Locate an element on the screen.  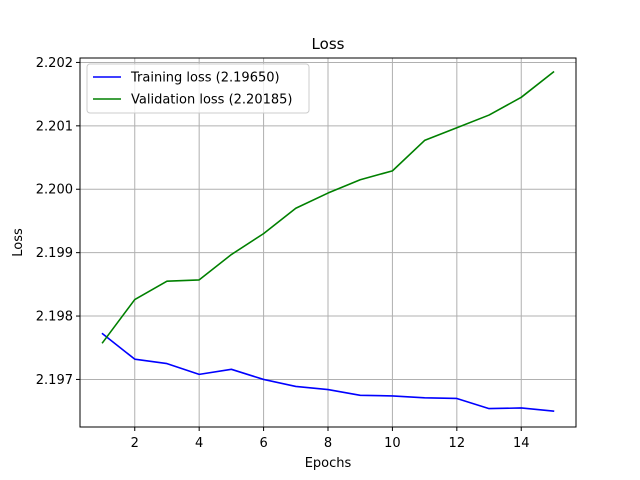
x-tick-label: 14 is located at coordinates (521, 443).